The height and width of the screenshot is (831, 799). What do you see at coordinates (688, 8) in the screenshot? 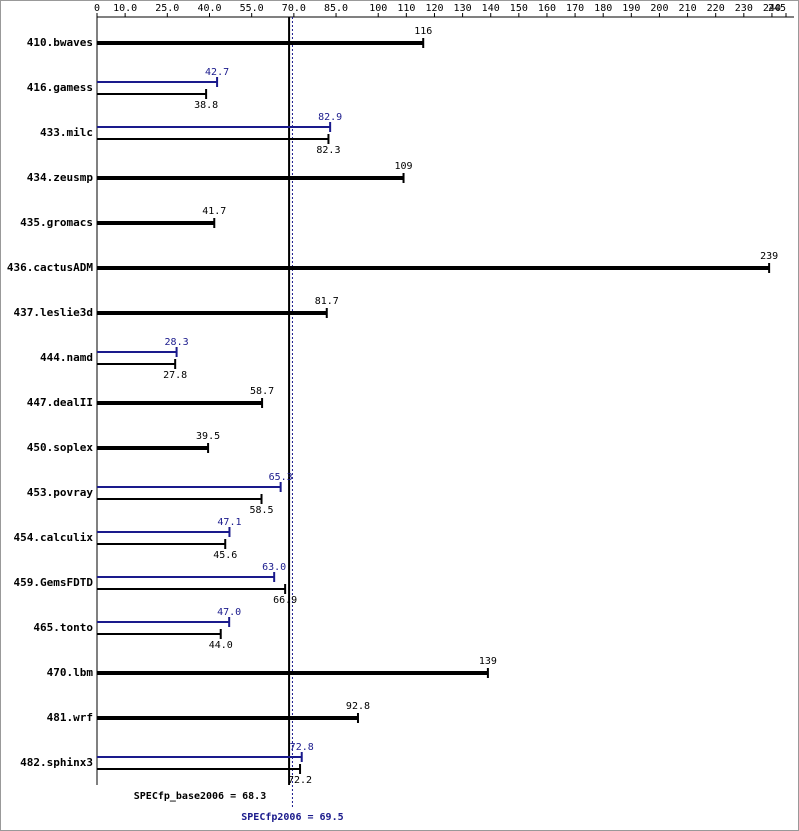
I see `x-tick-label: 210` at bounding box center [688, 8].